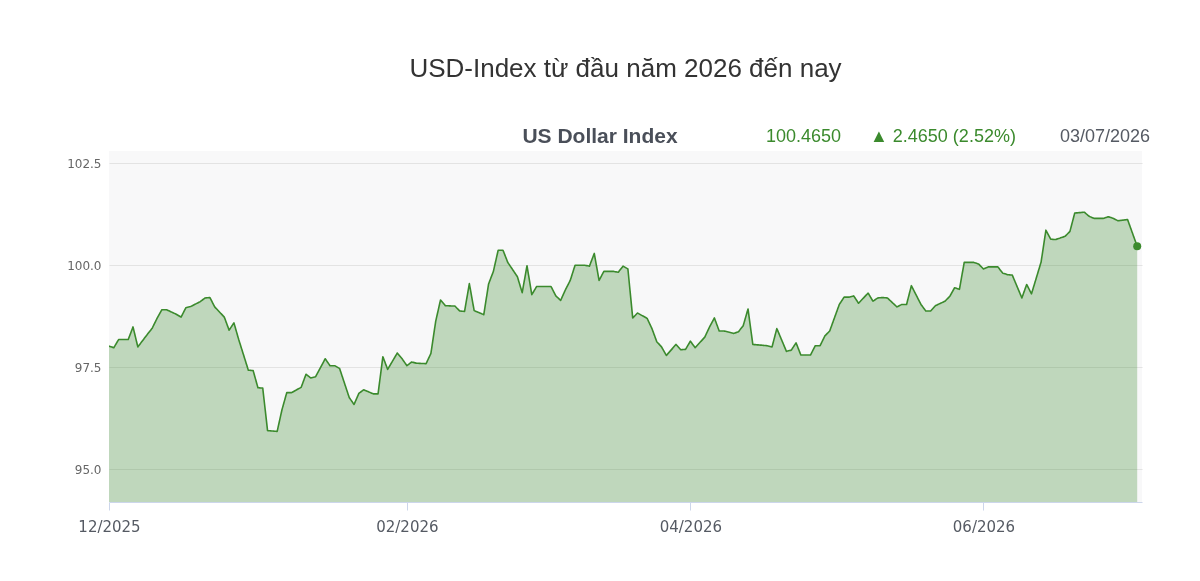 The height and width of the screenshot is (581, 1200). Describe the element at coordinates (84, 265) in the screenshot. I see `y-tick-label: 100.0` at that location.